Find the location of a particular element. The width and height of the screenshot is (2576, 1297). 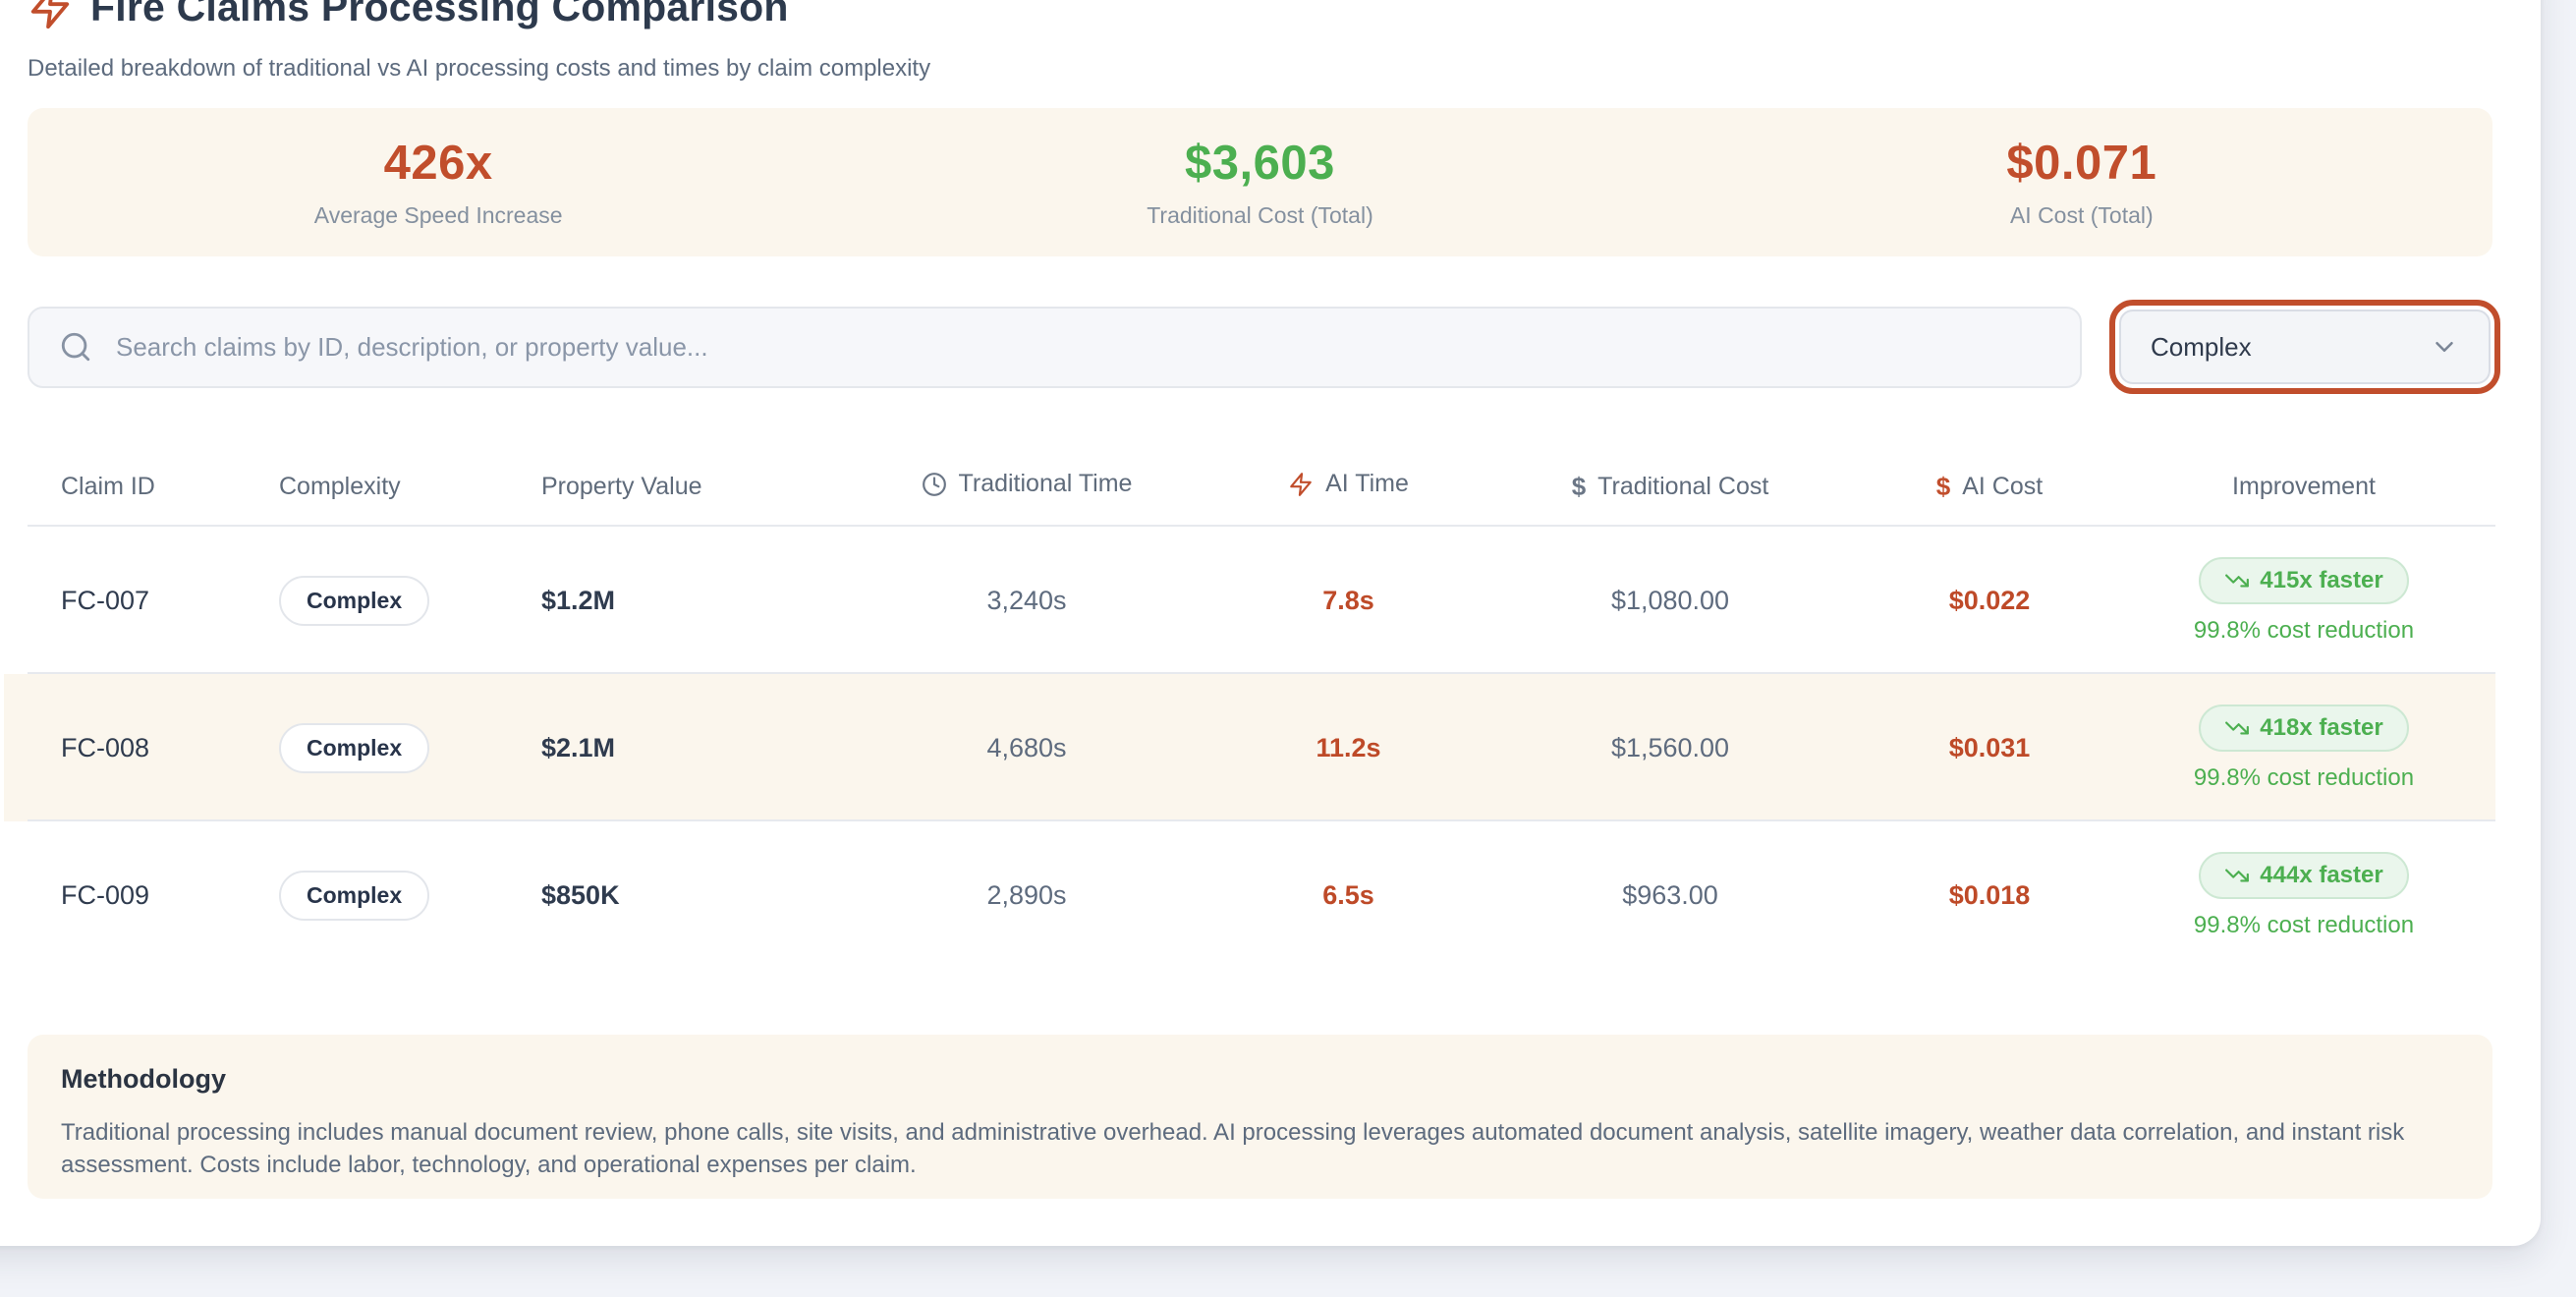

cell-ai-cost: $0.031 is located at coordinates (1989, 747).